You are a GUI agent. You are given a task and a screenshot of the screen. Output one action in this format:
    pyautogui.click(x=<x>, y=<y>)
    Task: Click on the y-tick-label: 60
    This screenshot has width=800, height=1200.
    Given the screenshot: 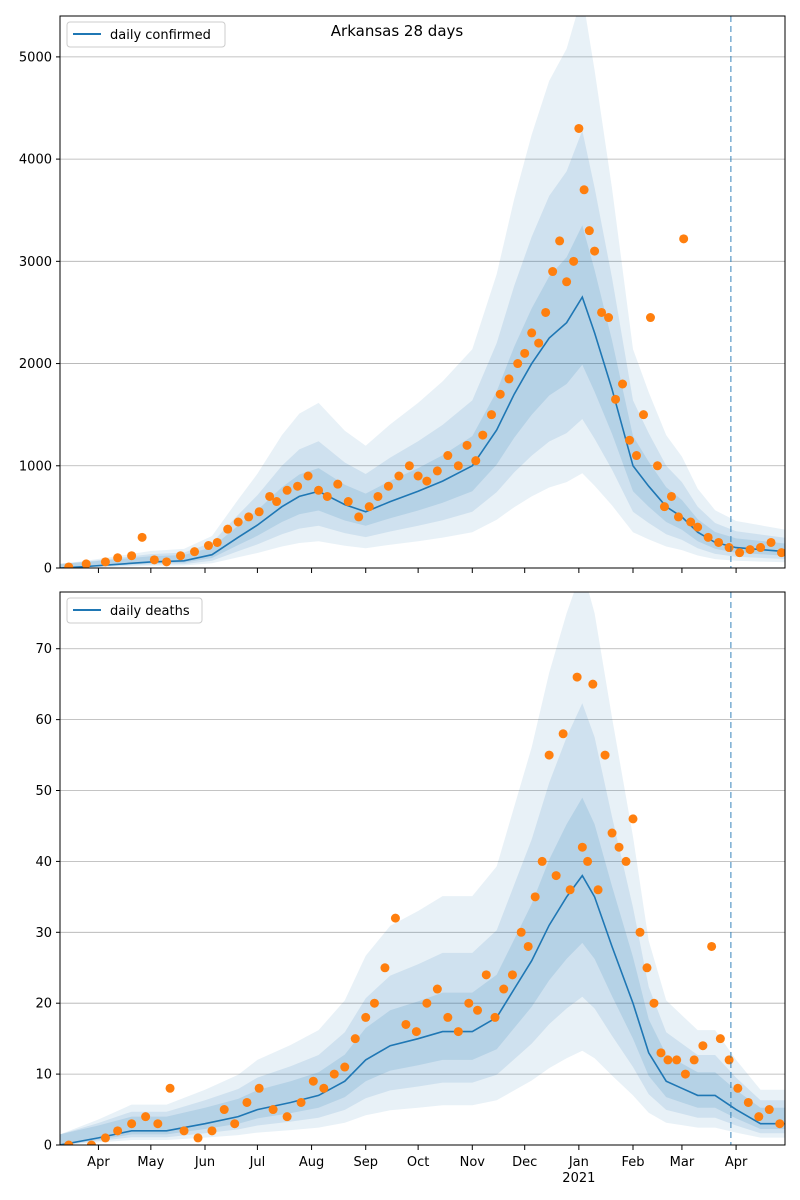 What is the action you would take?
    pyautogui.click(x=43, y=720)
    